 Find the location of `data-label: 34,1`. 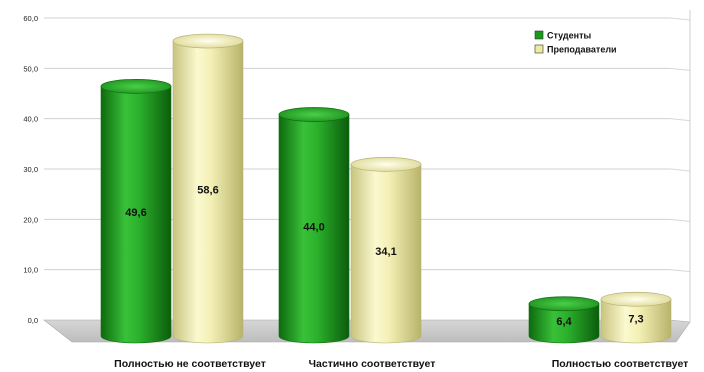

data-label: 34,1 is located at coordinates (385, 252).